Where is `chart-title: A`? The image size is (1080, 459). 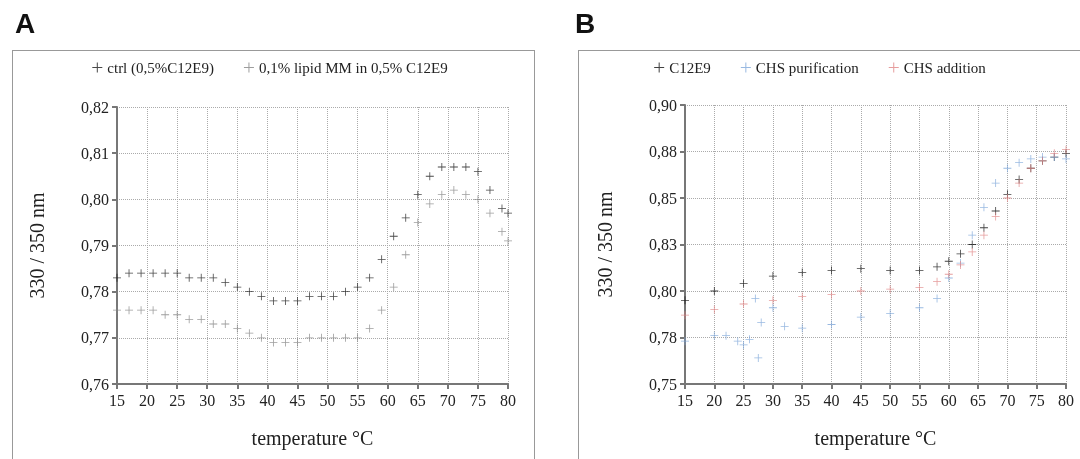
chart-title: A is located at coordinates (25, 23).